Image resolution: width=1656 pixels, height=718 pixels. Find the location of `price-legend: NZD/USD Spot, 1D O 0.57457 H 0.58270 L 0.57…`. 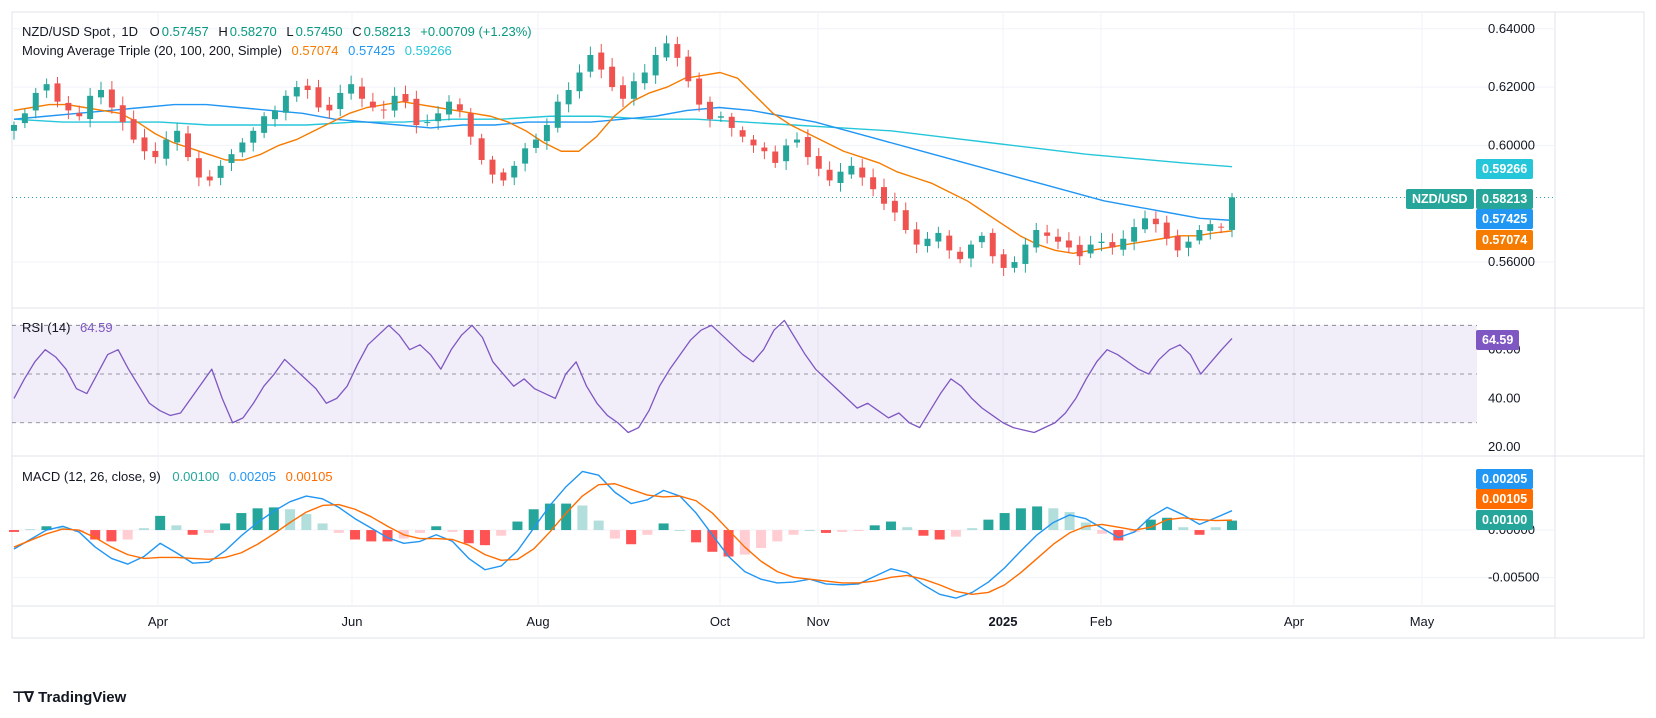

price-legend: NZD/USD Spot, 1D O 0.57457 H 0.58270 L 0.57… is located at coordinates (277, 31).